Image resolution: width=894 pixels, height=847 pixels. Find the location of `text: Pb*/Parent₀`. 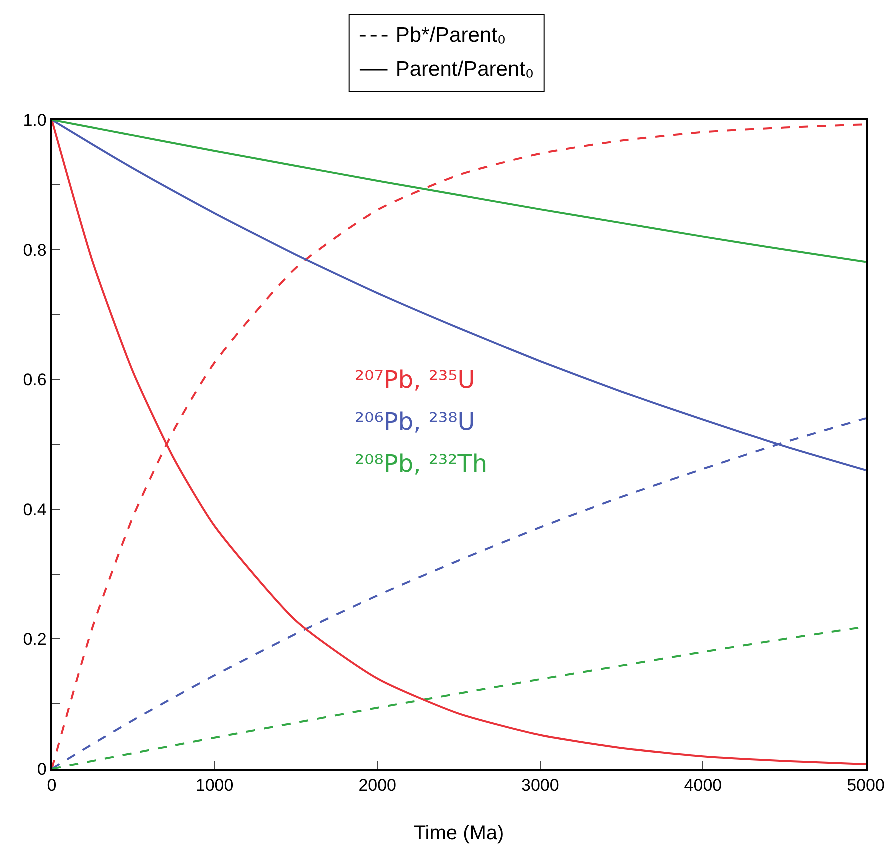

text: Pb*/Parent₀ is located at coordinates (451, 36).